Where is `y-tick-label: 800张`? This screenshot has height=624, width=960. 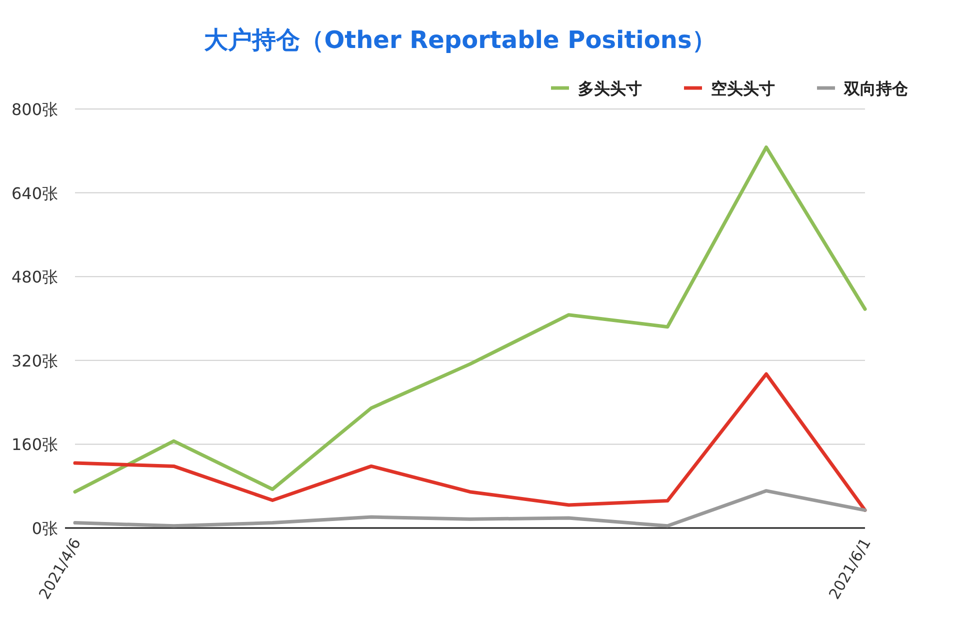
y-tick-label: 800张 is located at coordinates (34, 109).